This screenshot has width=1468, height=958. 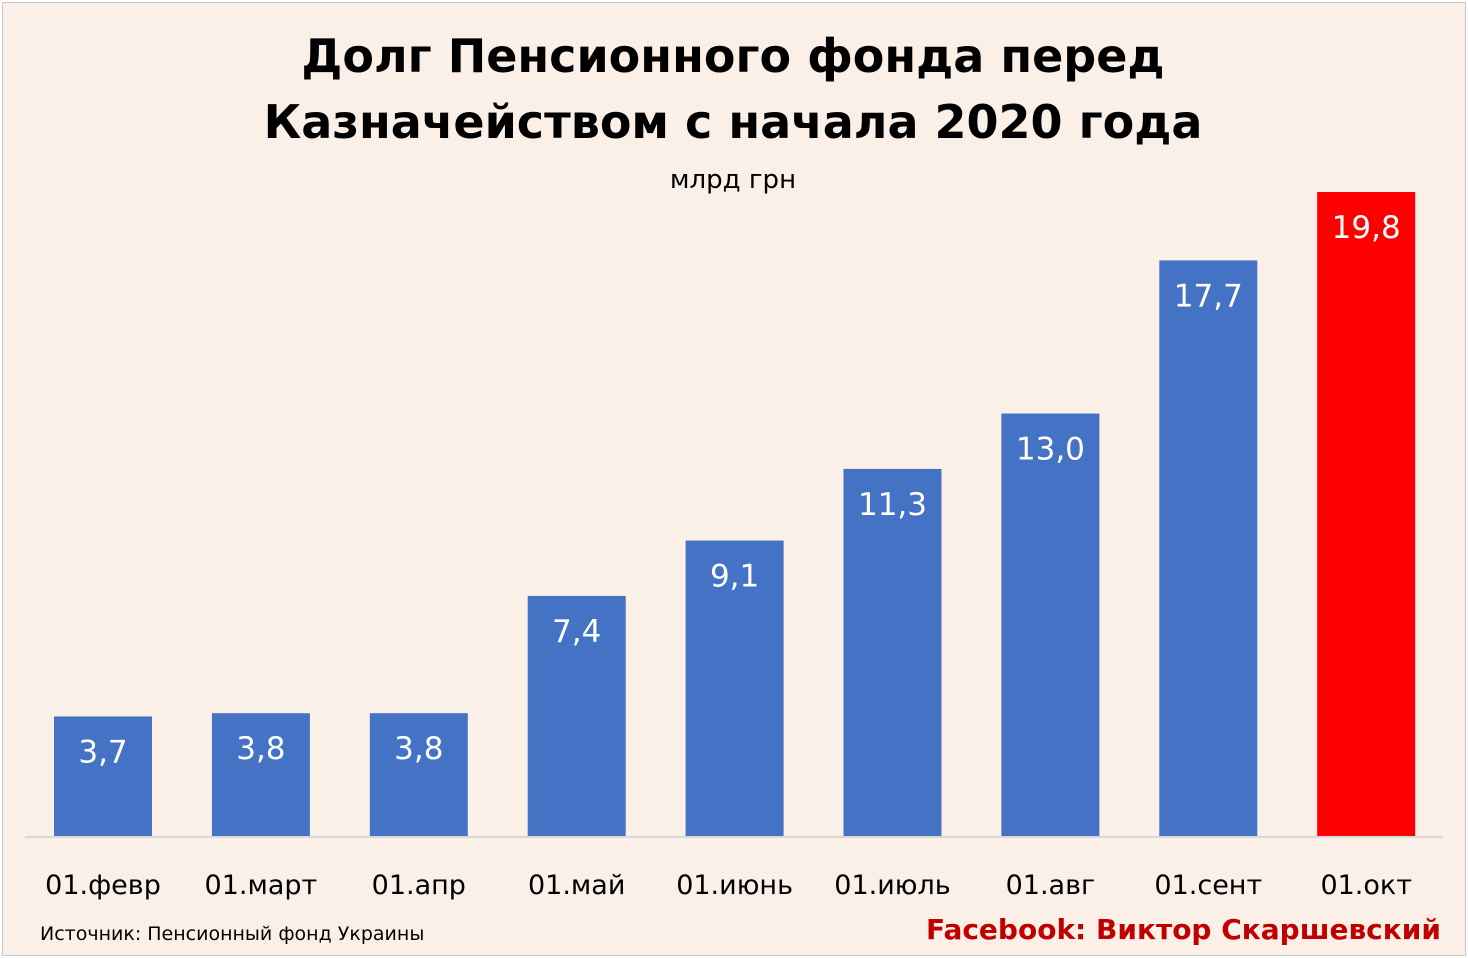 What do you see at coordinates (733, 122) in the screenshot?
I see `chart-title-line-2: Казначейством с начала 2020 года` at bounding box center [733, 122].